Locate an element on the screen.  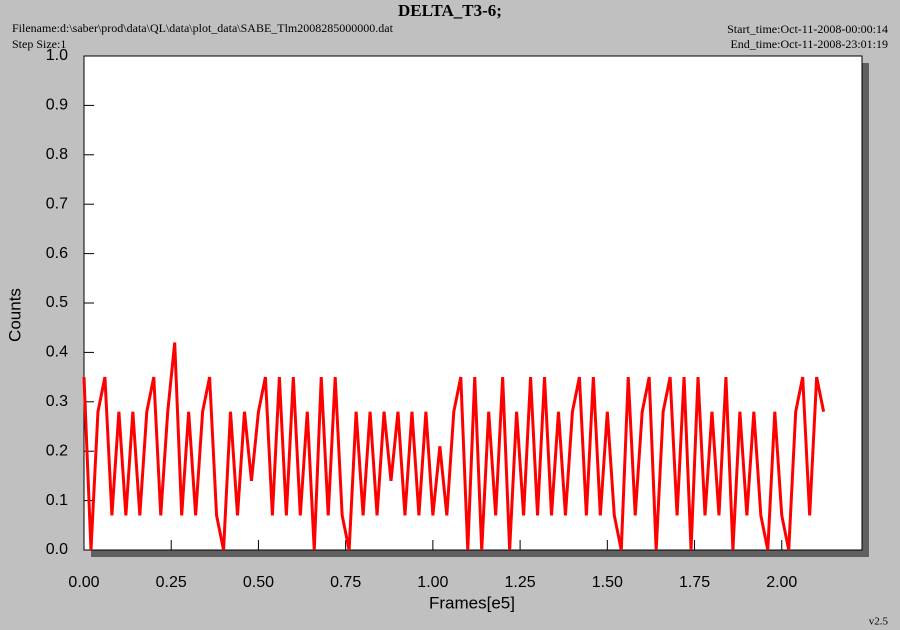
y-tick-label: 0.0 is located at coordinates (57, 549).